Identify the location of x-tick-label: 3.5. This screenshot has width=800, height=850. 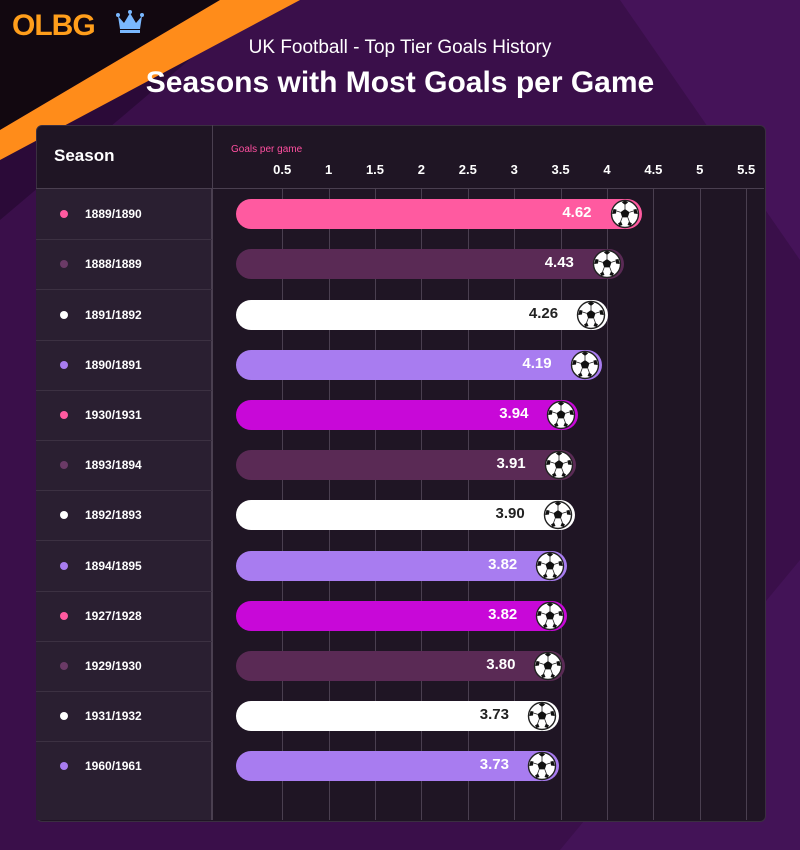
(560, 169).